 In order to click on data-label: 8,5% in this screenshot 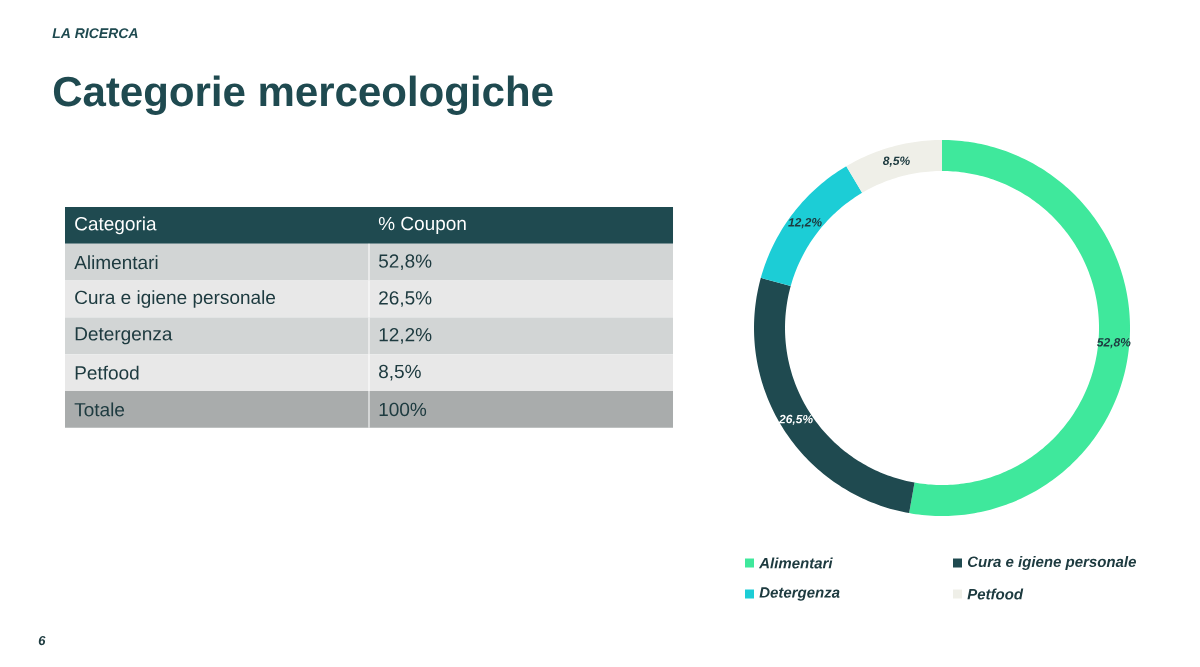, I will do `click(896, 161)`.